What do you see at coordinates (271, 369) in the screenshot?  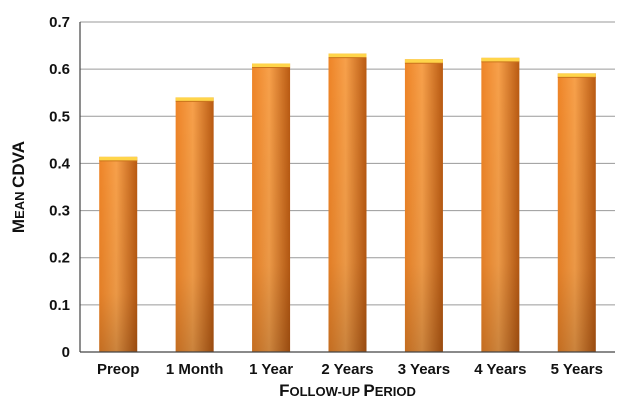 I see `x-tick-label: 1 Year` at bounding box center [271, 369].